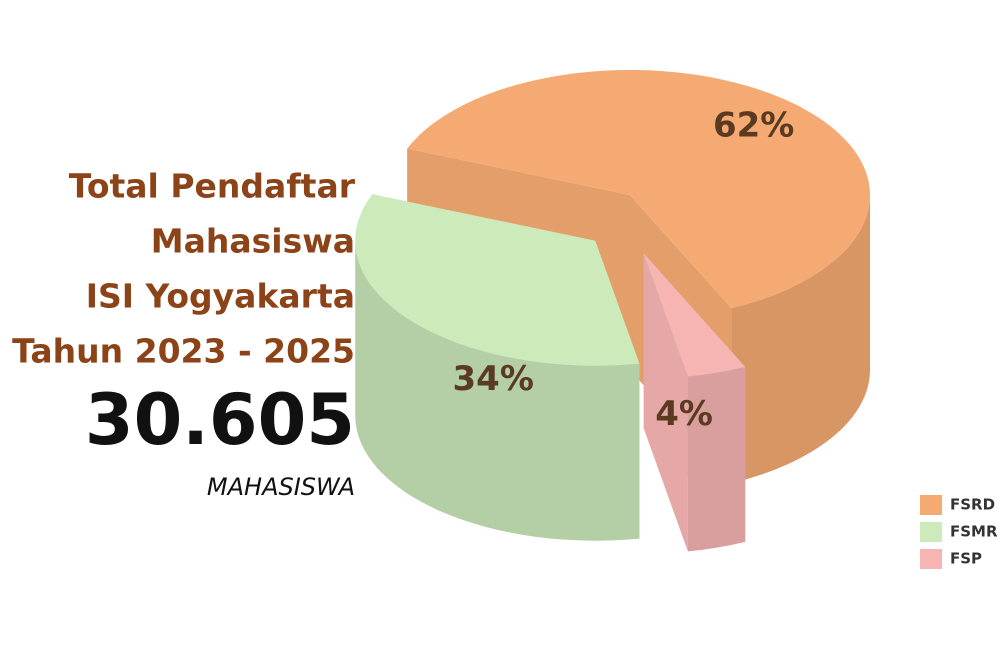 Image resolution: width=1006 pixels, height=653 pixels. I want to click on legend-label: FSP, so click(966, 559).